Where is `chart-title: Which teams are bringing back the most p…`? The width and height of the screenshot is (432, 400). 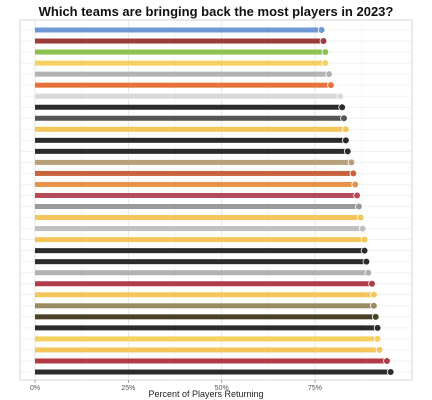
chart-title: Which teams are bringing back the most p… is located at coordinates (216, 11).